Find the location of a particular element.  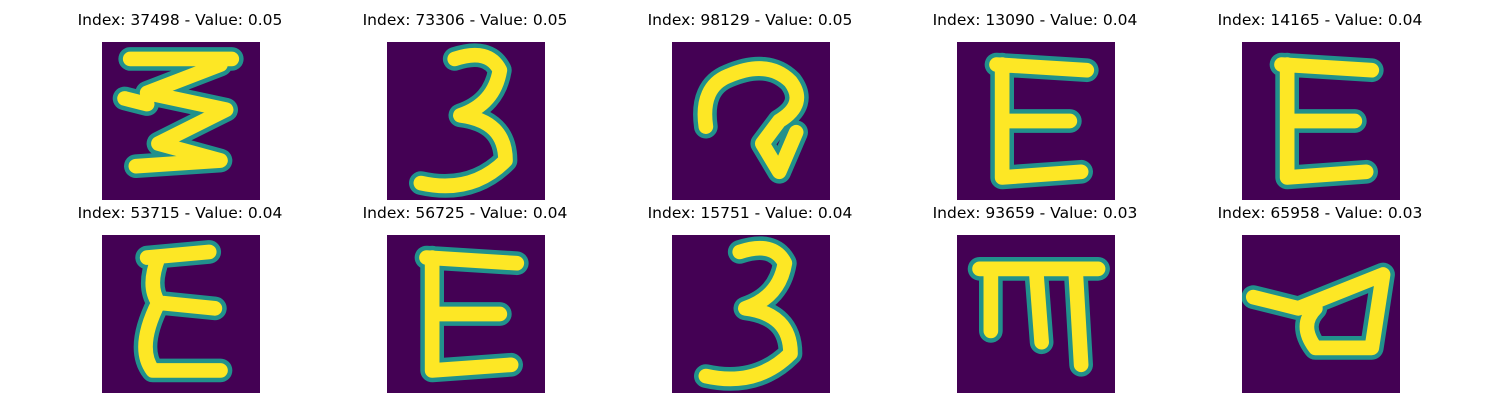

m-glyph-image is located at coordinates (1036, 314).